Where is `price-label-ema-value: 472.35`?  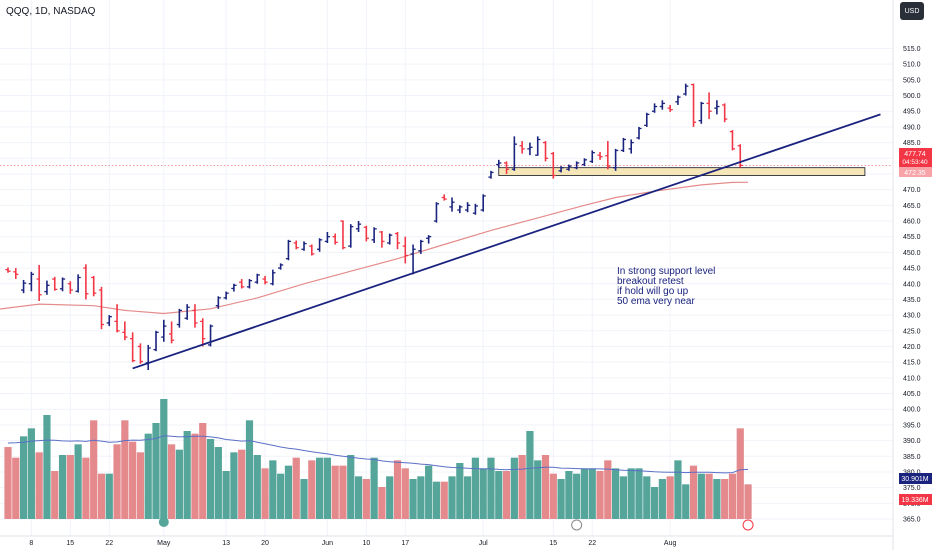
price-label-ema-value: 472.35 is located at coordinates (915, 173).